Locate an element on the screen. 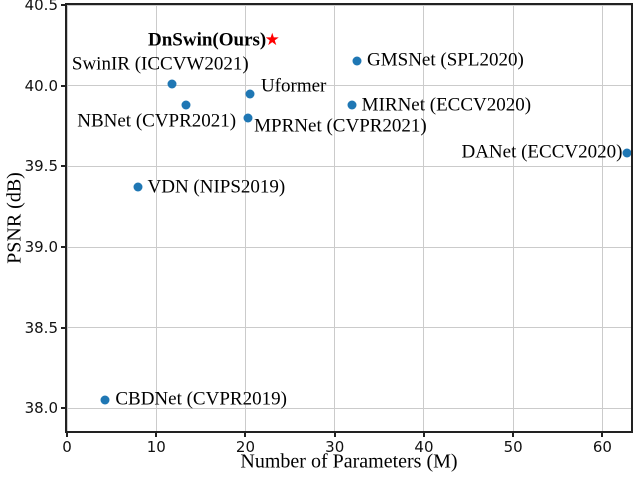 The width and height of the screenshot is (640, 477). dot-marker-mprnet is located at coordinates (248, 118).